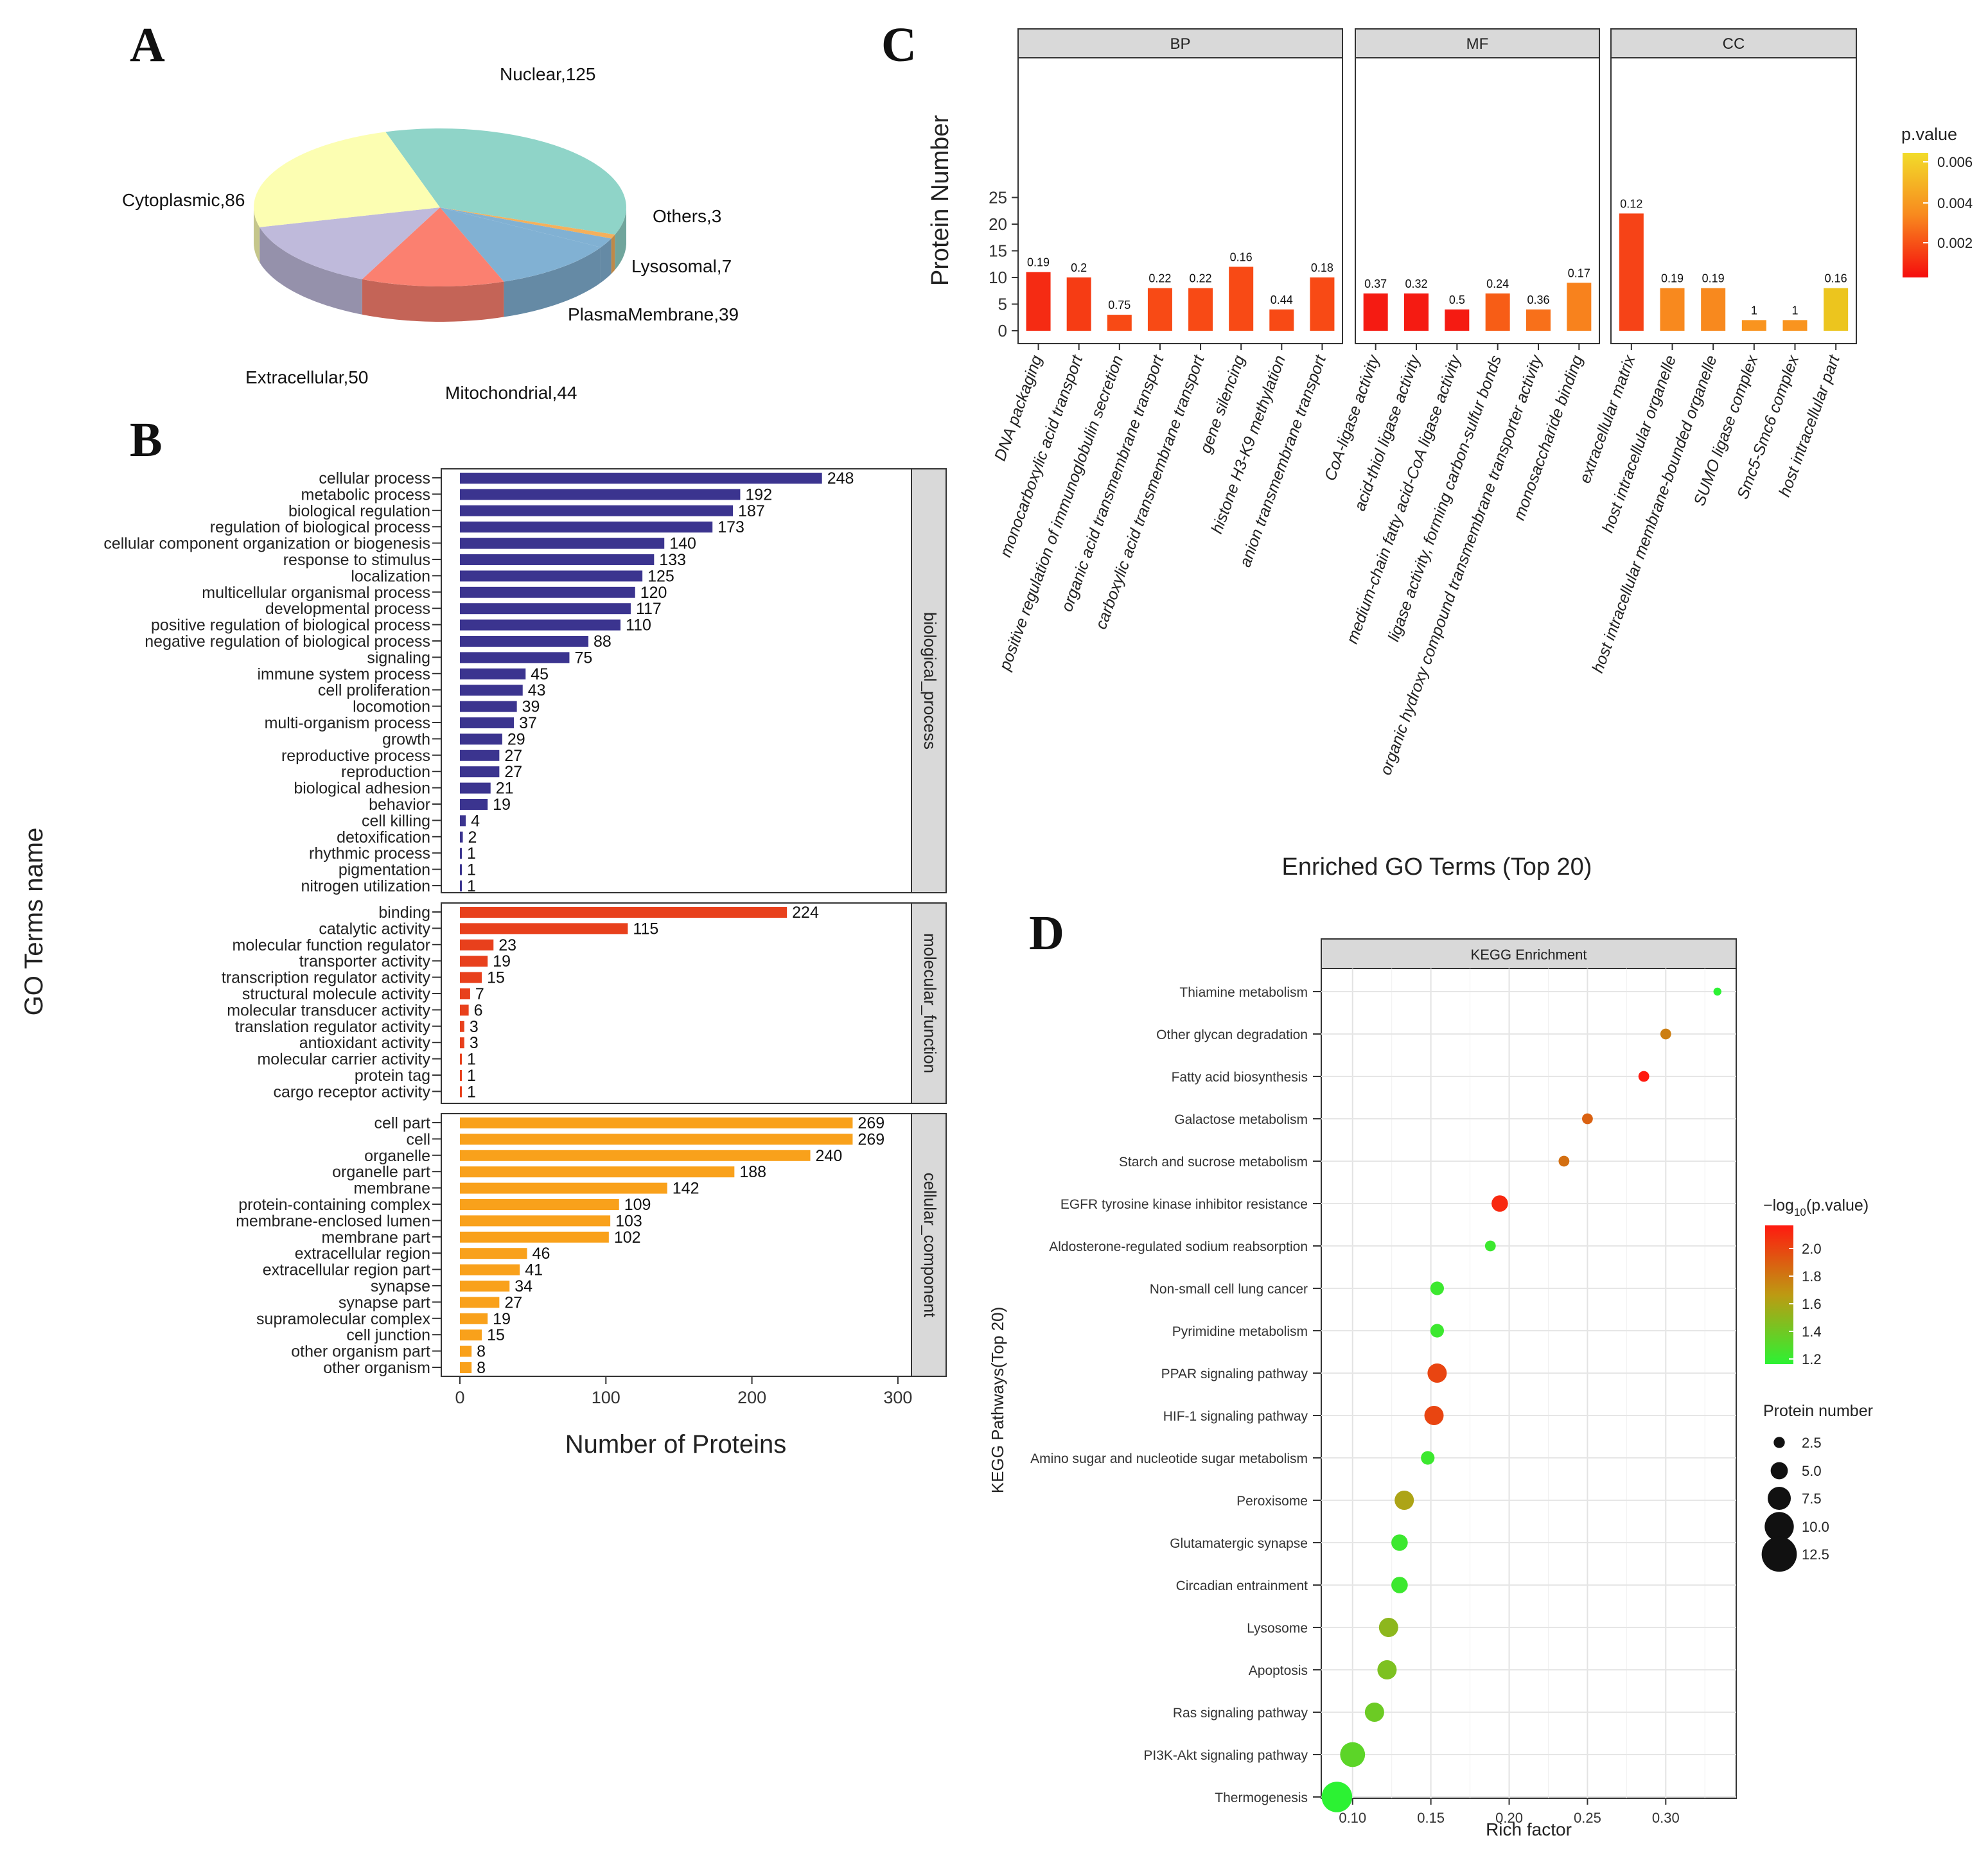 The height and width of the screenshot is (1849, 1988). What do you see at coordinates (1272, 1501) in the screenshot?
I see `pathway-label-peroxisome: Peroxisome` at bounding box center [1272, 1501].